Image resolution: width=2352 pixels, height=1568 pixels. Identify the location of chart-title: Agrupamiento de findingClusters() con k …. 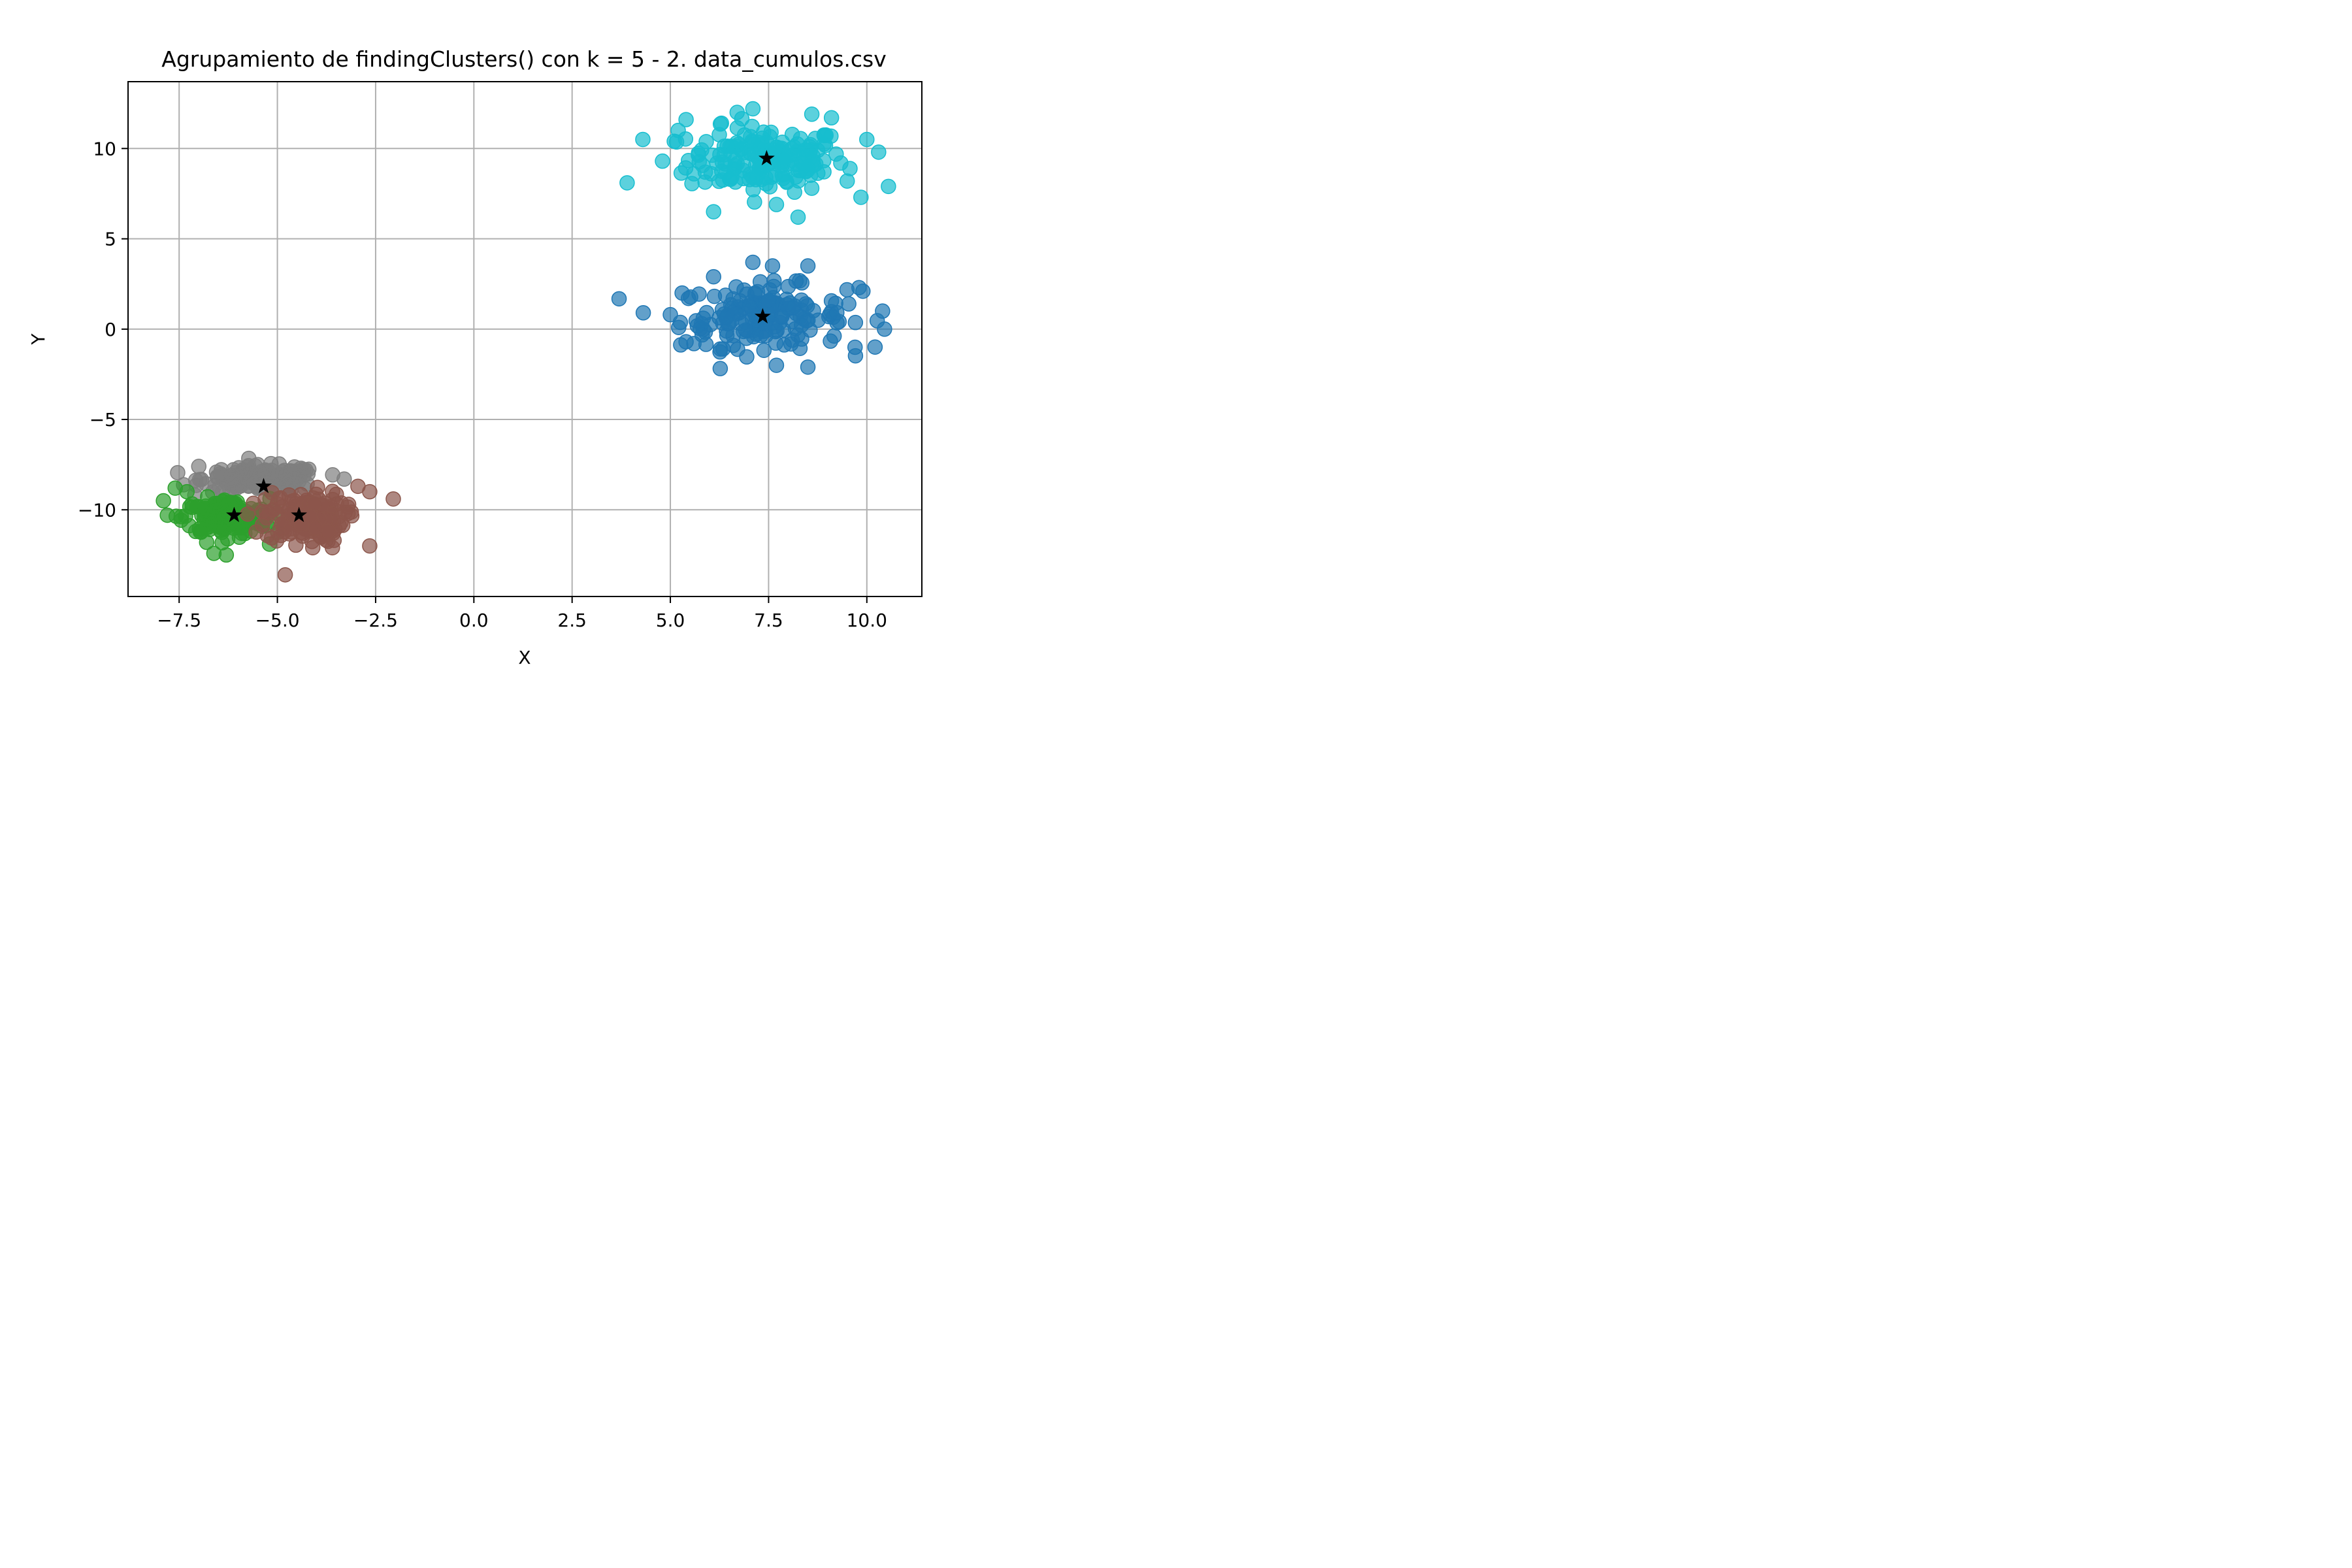
(524, 59).